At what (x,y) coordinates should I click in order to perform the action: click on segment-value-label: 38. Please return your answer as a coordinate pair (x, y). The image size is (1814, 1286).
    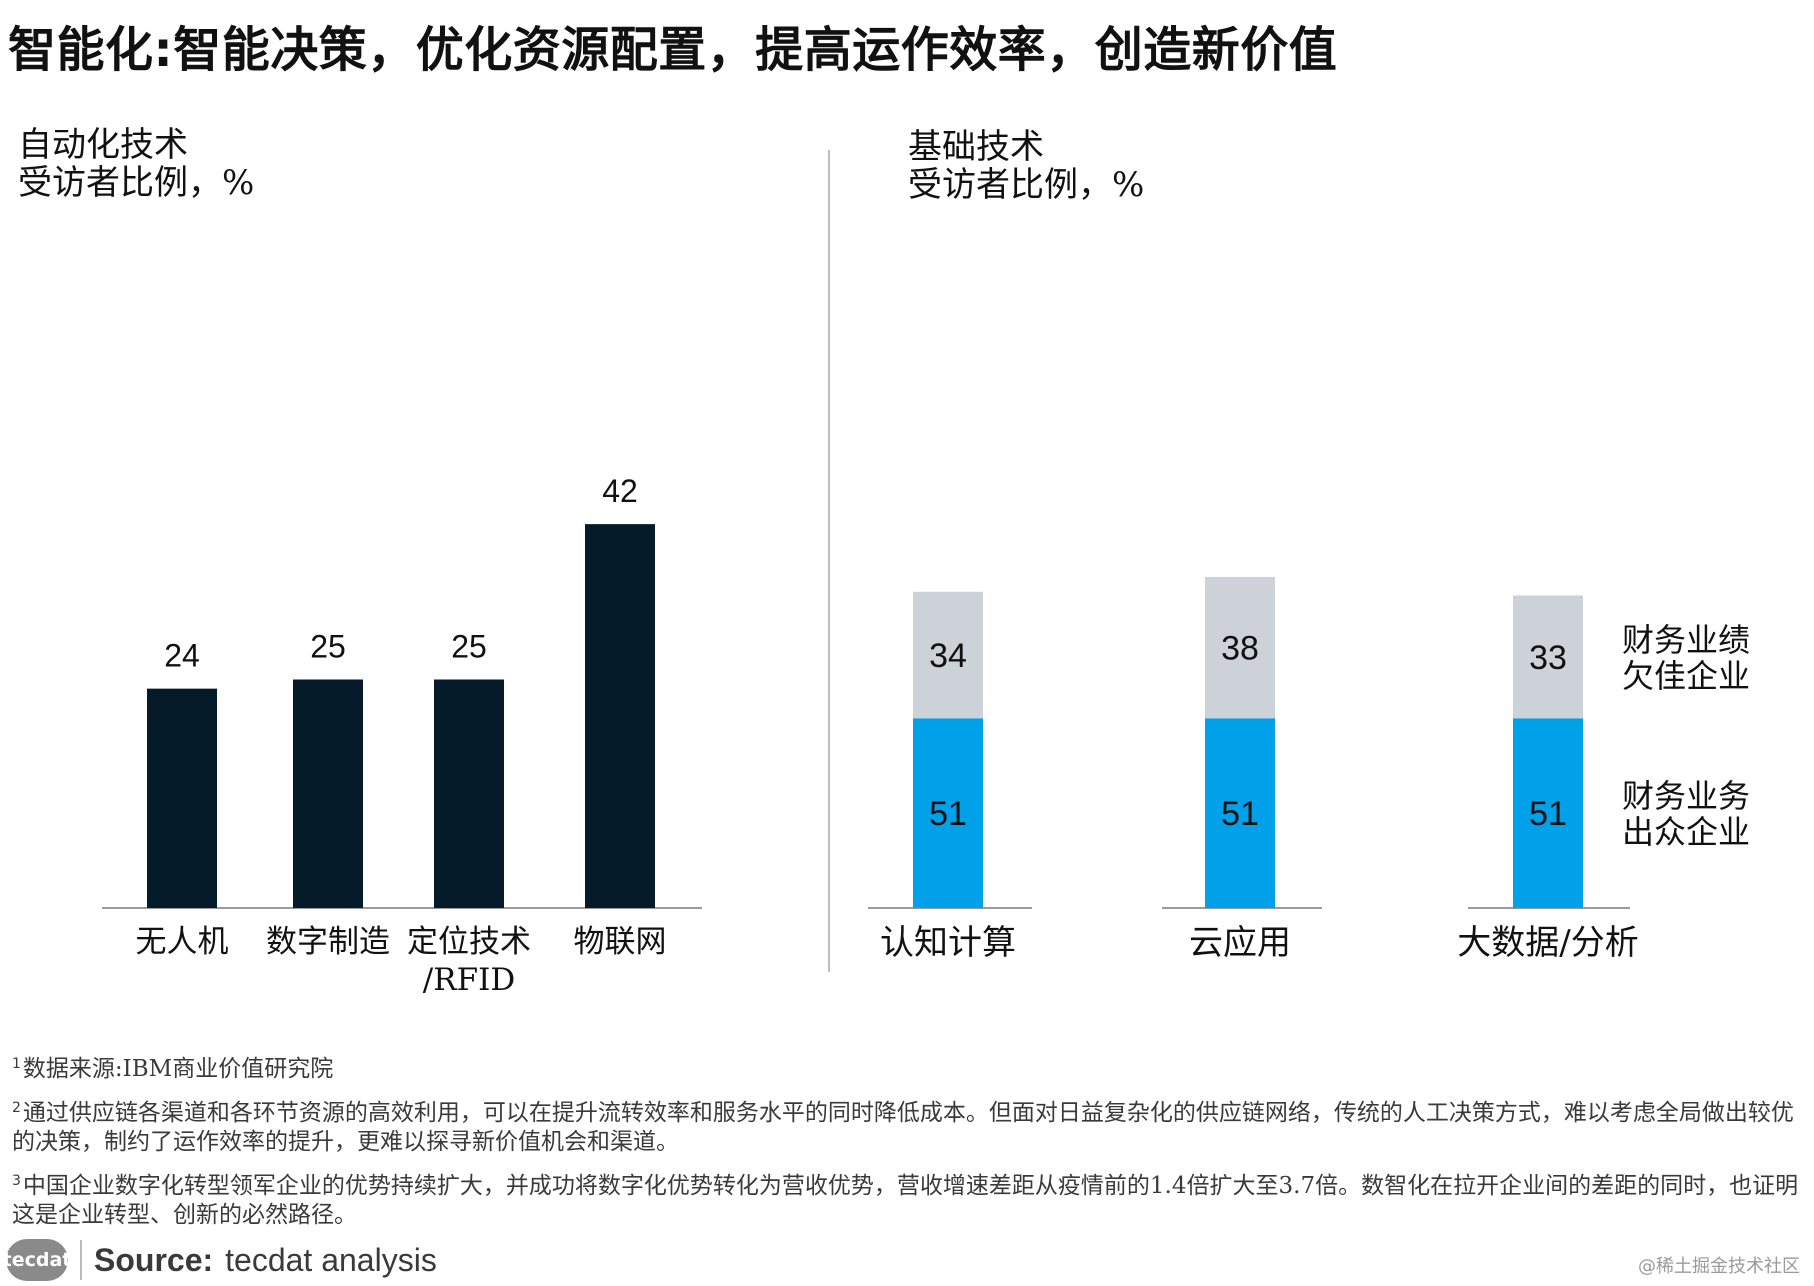
    Looking at the image, I should click on (1240, 649).